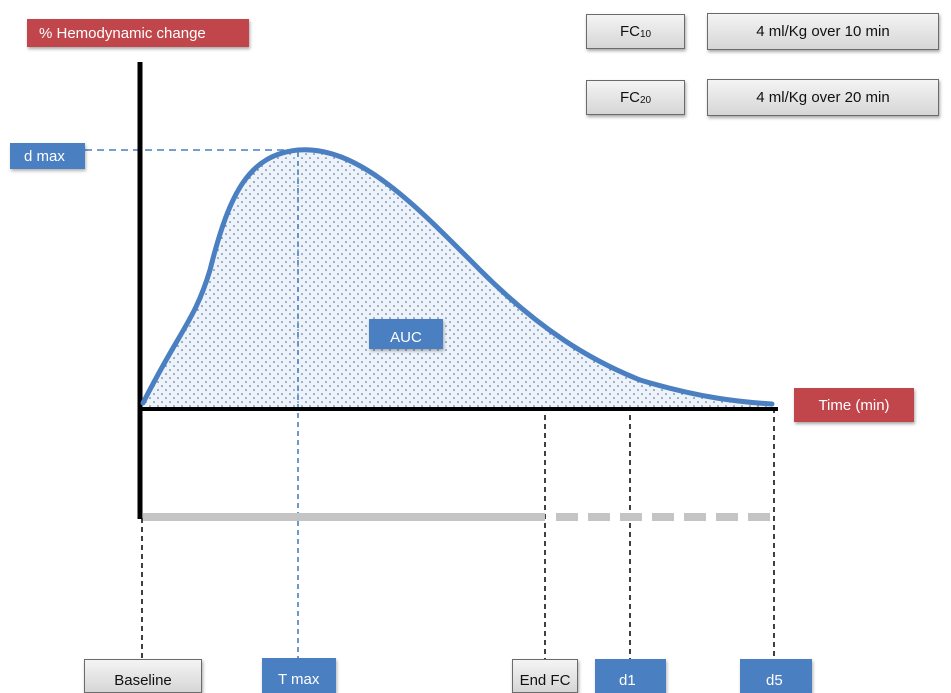 The height and width of the screenshot is (693, 951). I want to click on fc20-subscript: 20, so click(645, 100).